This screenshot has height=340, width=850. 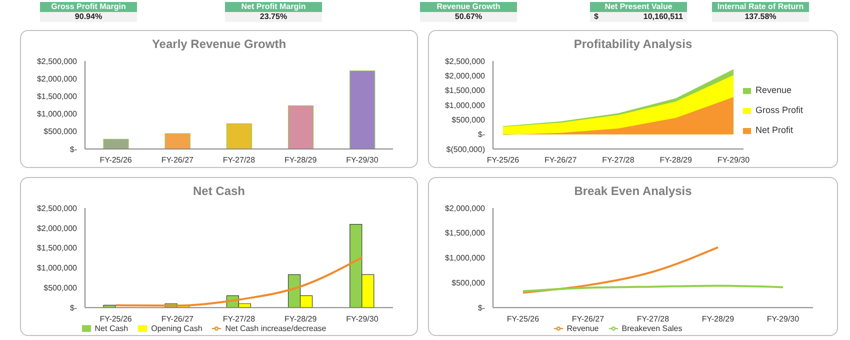 I want to click on text: 137.58%, so click(x=760, y=16).